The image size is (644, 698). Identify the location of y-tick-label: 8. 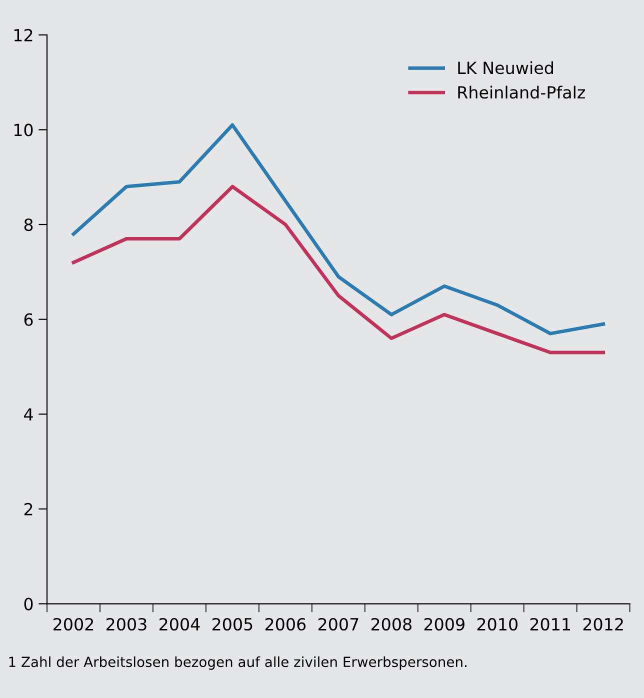
(28, 225).